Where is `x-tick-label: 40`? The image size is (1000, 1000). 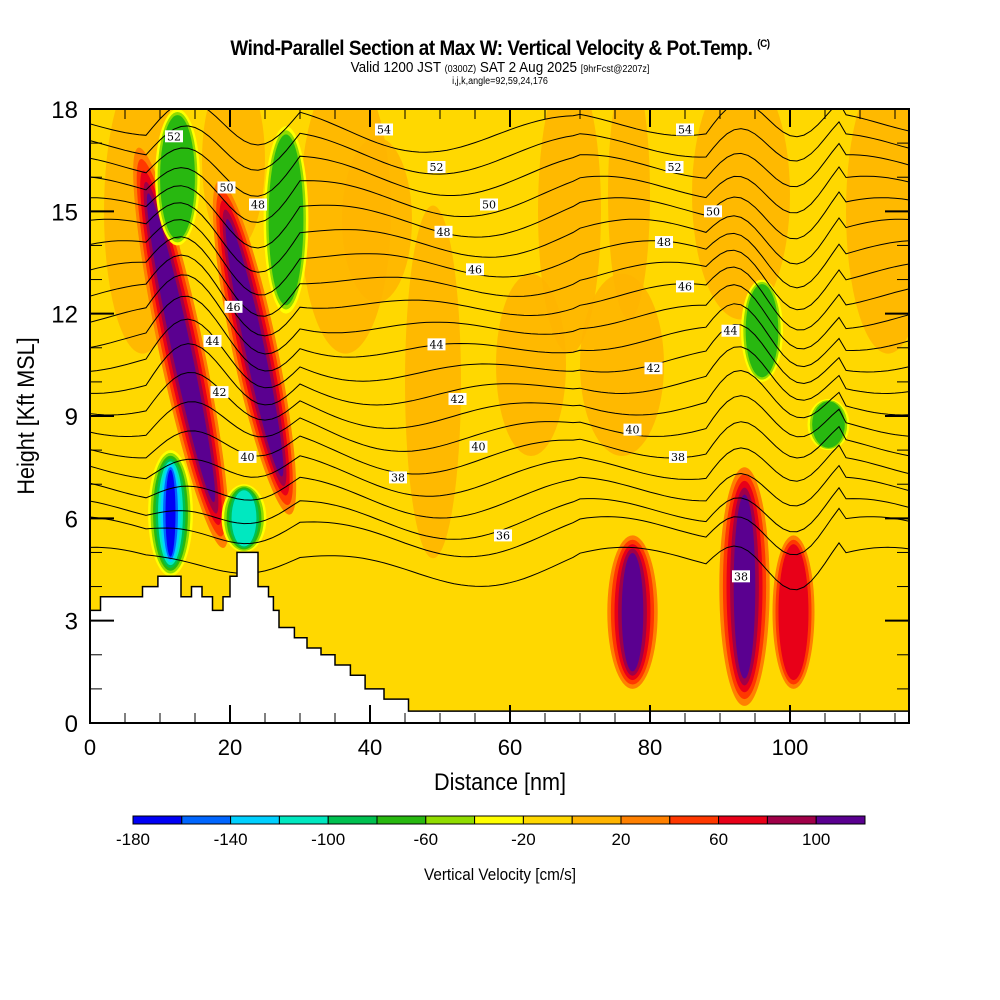
x-tick-label: 40 is located at coordinates (370, 747).